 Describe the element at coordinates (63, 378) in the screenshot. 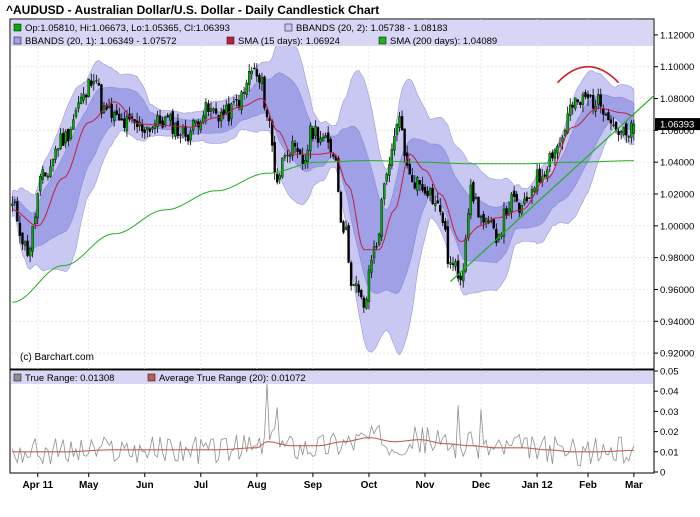

I see `legend-true-range: True Range: 0.01308` at that location.